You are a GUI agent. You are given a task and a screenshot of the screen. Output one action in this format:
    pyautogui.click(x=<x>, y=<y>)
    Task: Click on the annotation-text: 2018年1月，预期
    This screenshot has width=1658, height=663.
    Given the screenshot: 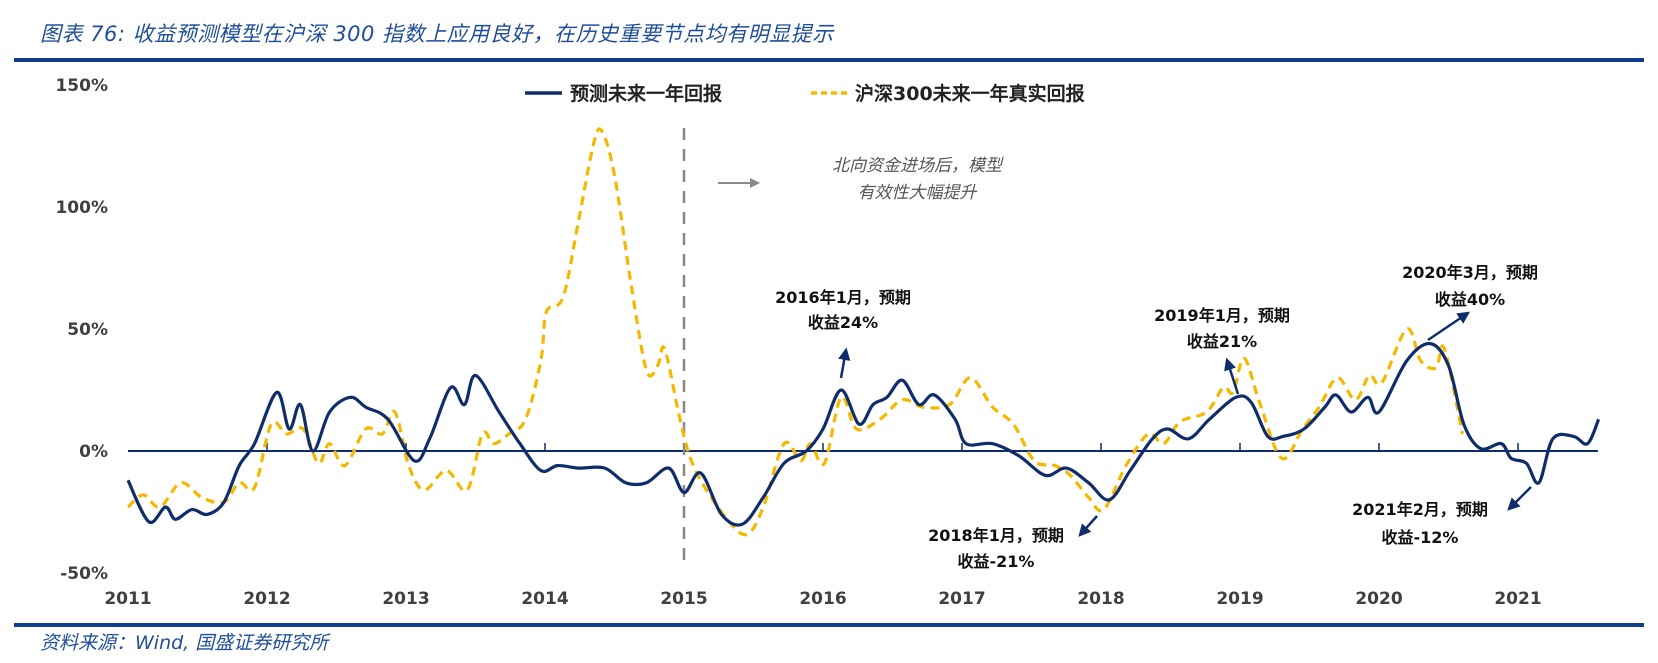 What is the action you would take?
    pyautogui.click(x=996, y=535)
    